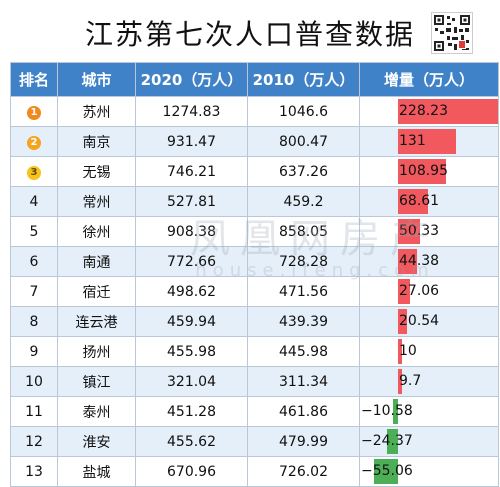 The width and height of the screenshot is (500, 487). What do you see at coordinates (96, 441) in the screenshot?
I see `city-cell: 淮安` at bounding box center [96, 441].